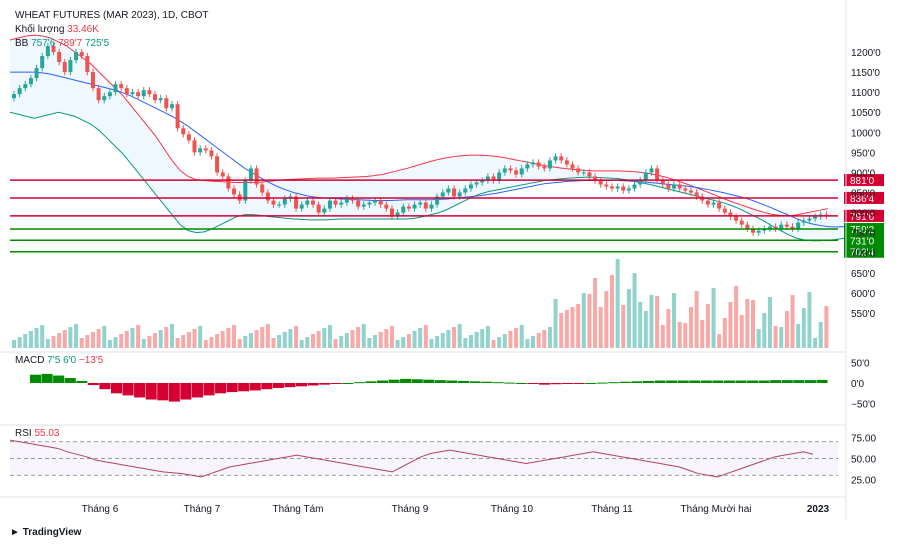 Image resolution: width=915 pixels, height=546 pixels. I want to click on x-tick-label: Tháng 7, so click(202, 509).